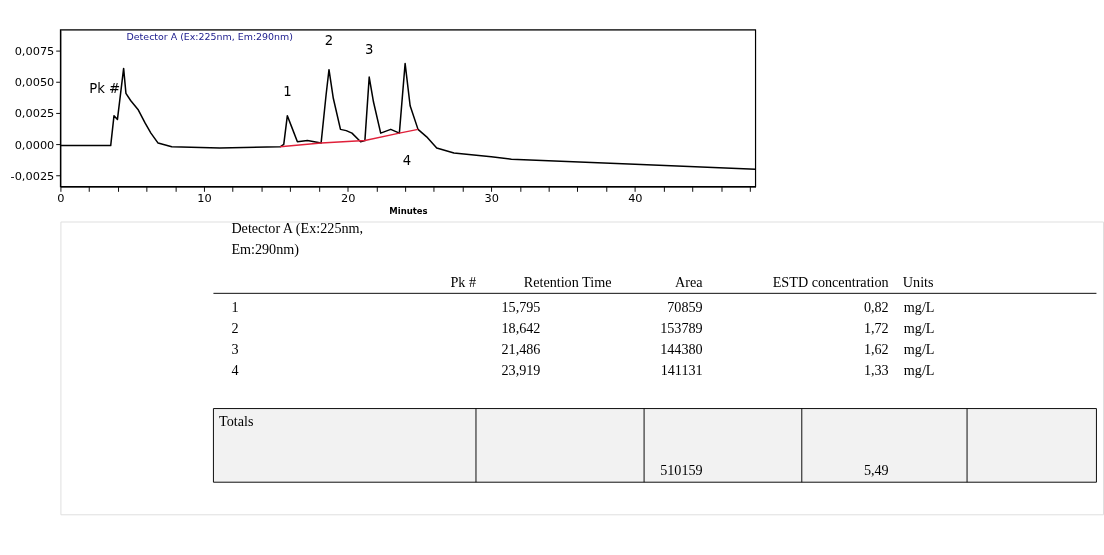 The image size is (1104, 555). Describe the element at coordinates (408, 211) in the screenshot. I see `x-axis-title: Minutes` at that location.